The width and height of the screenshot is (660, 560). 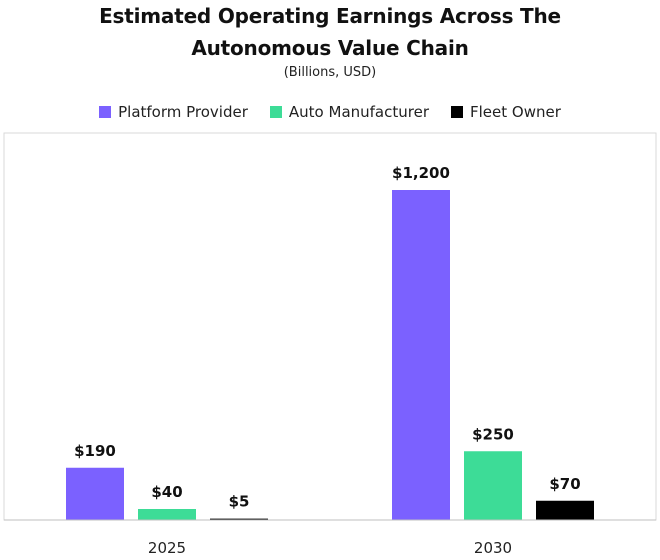 I want to click on chart-title-line-2: Autonomous Value Chain, so click(x=330, y=48).